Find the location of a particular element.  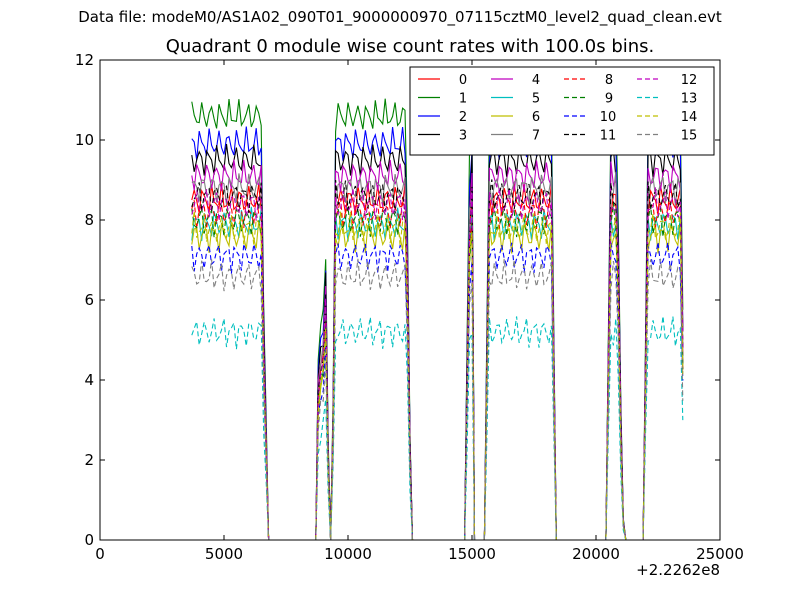

y-tick-label: 8 is located at coordinates (89, 220).